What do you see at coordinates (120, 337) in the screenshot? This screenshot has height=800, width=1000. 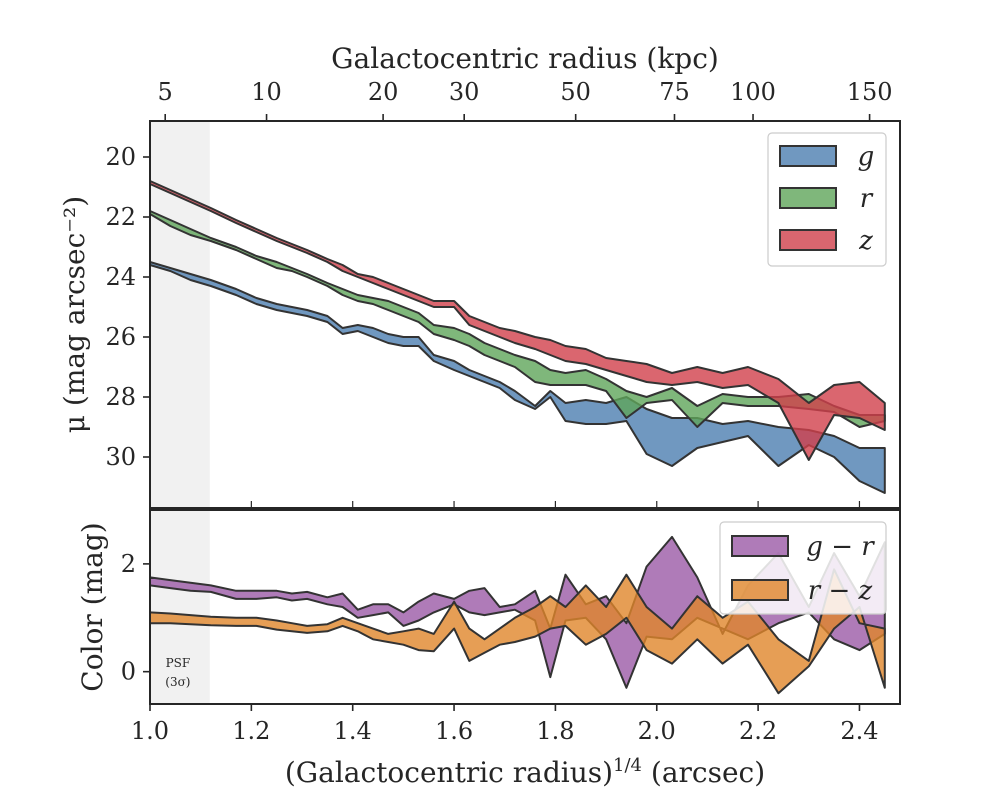 I see `top-ytick-label-3: 26` at bounding box center [120, 337].